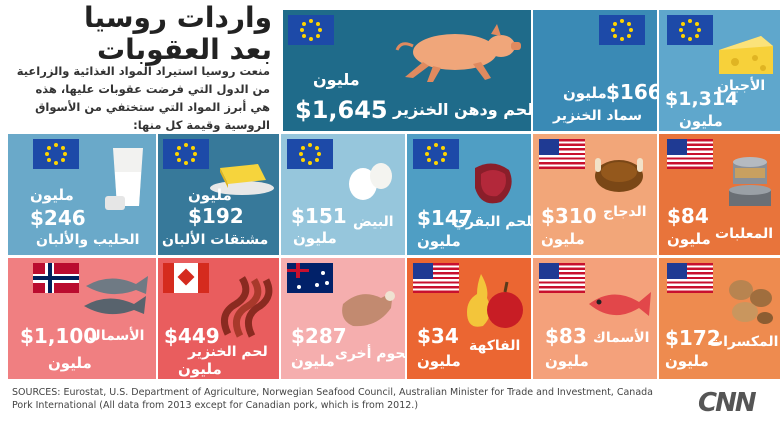 The height and width of the screenshot is (425, 780). I want to click on canned-unit: مليون, so click(689, 239).